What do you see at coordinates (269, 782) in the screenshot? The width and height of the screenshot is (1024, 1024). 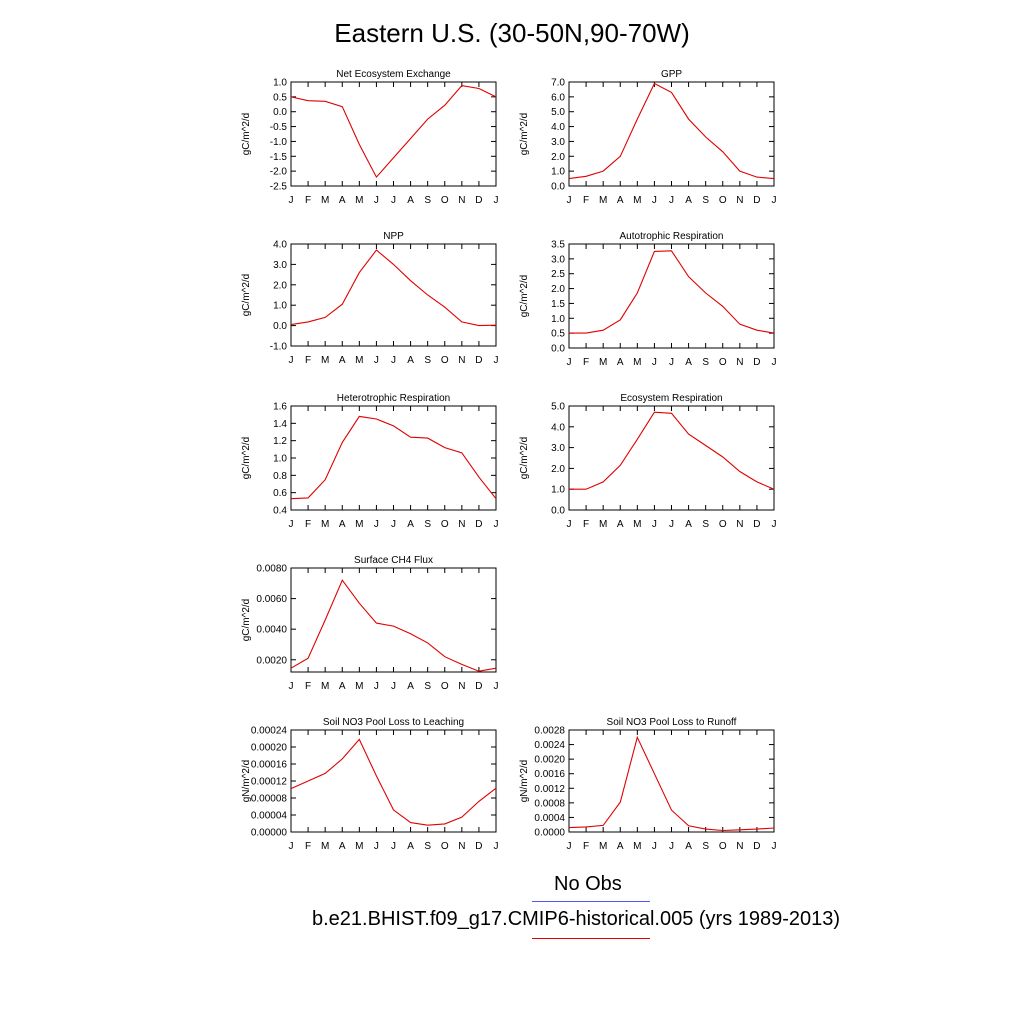 I see `y-tick-label: 0.00012` at bounding box center [269, 782].